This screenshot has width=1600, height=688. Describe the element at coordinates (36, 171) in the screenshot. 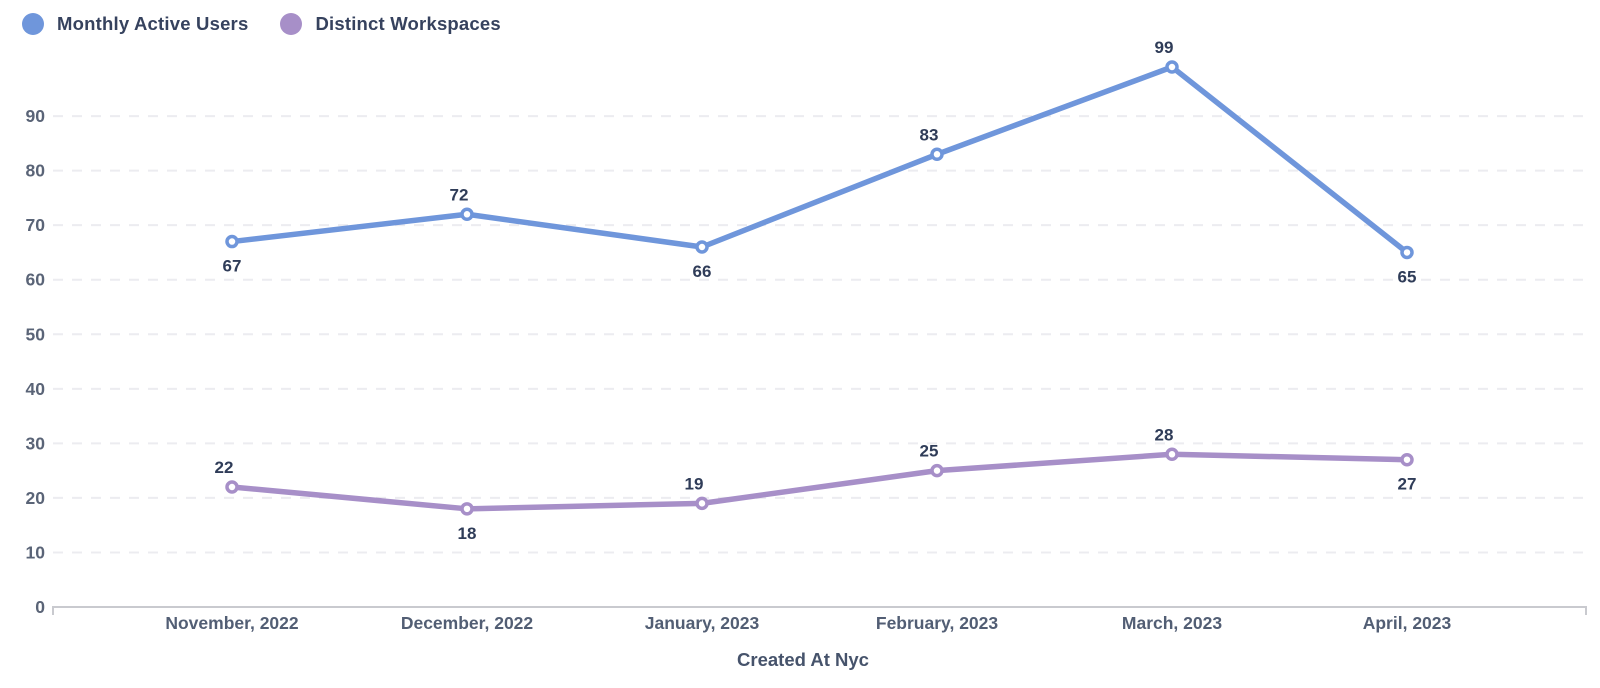

I see `y-tick-label: 80` at that location.